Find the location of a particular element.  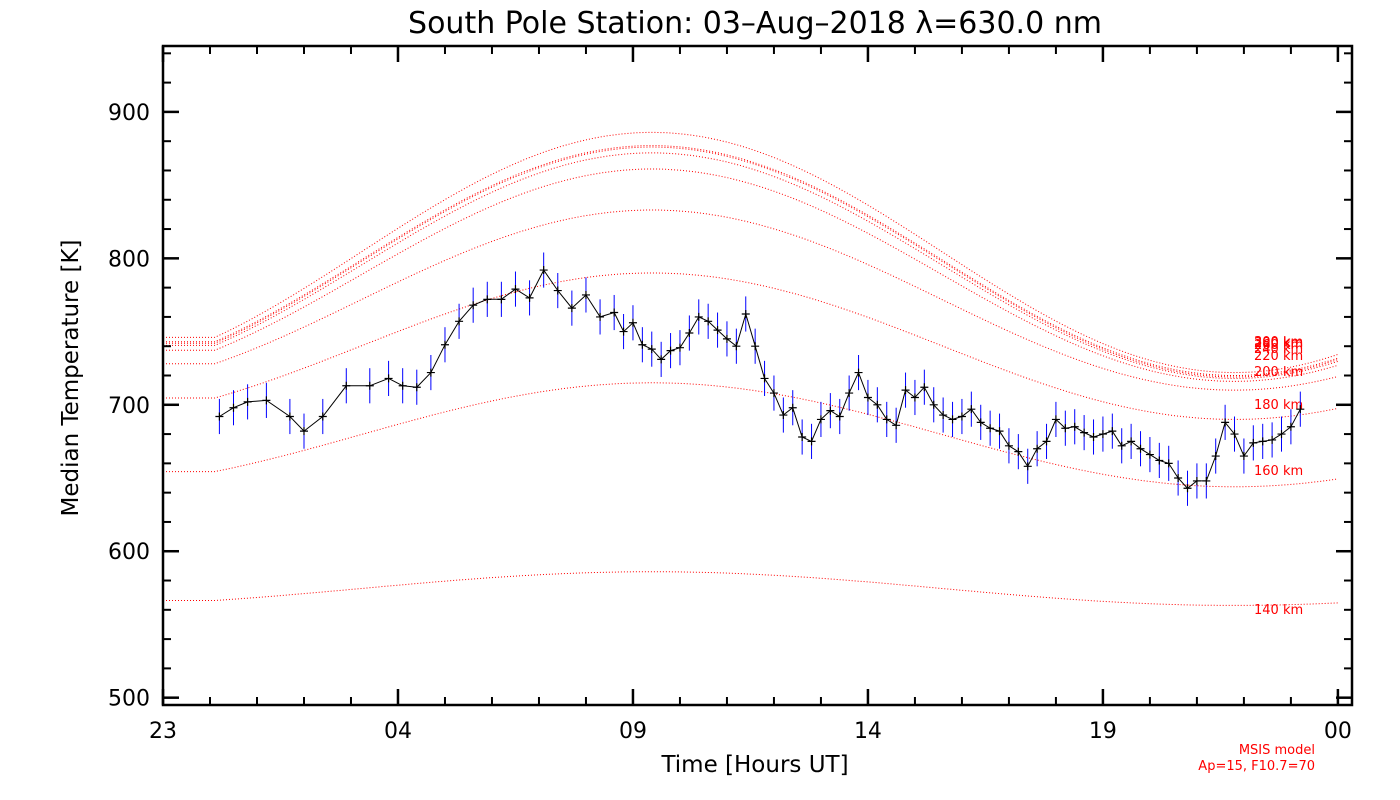

x-tick-label: 23 is located at coordinates (163, 731).